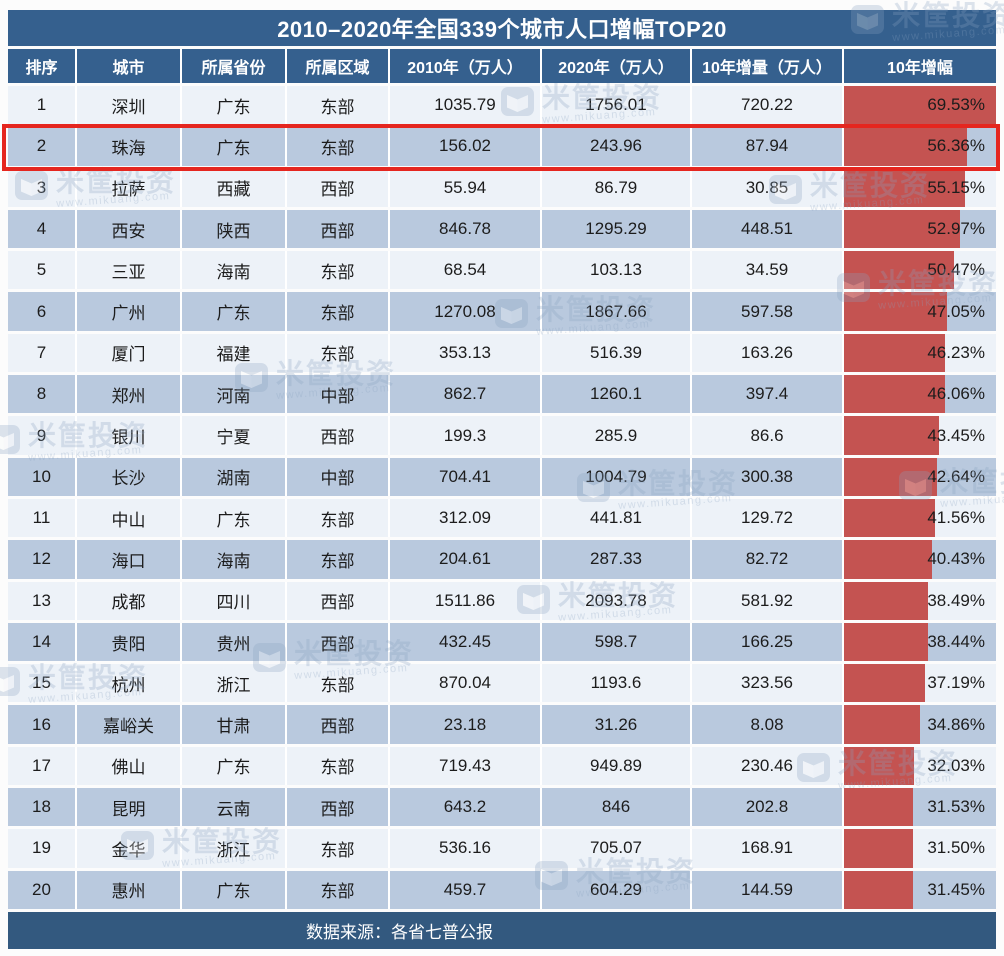  What do you see at coordinates (129, 518) in the screenshot?
I see `city-cell: 中山` at bounding box center [129, 518].